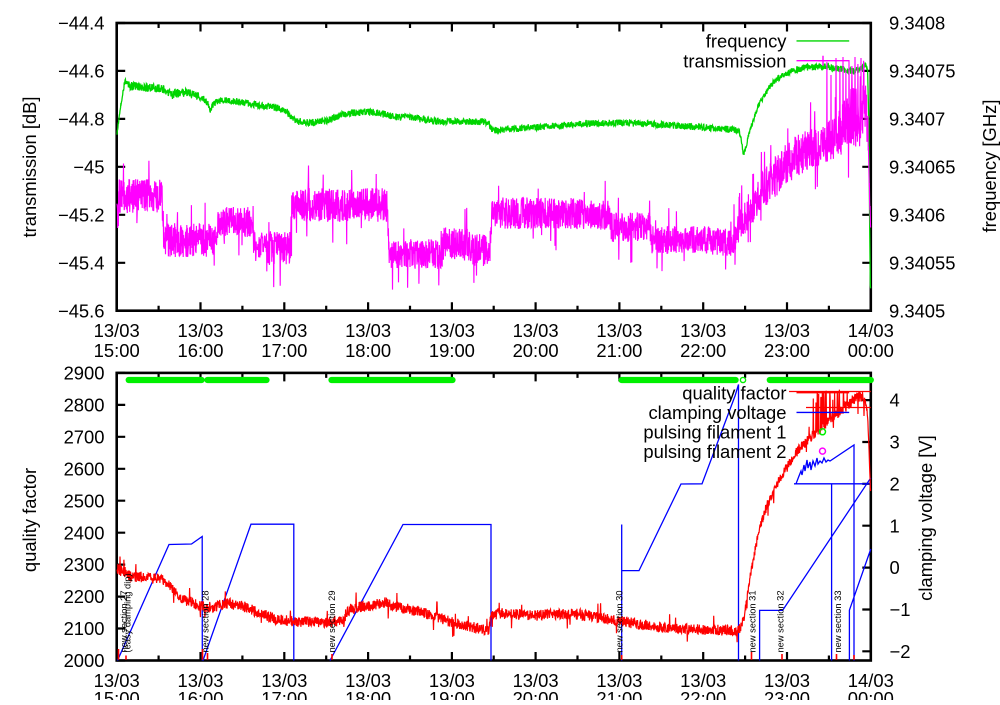  I want to click on svg-text: new section 30, so click(620, 621).